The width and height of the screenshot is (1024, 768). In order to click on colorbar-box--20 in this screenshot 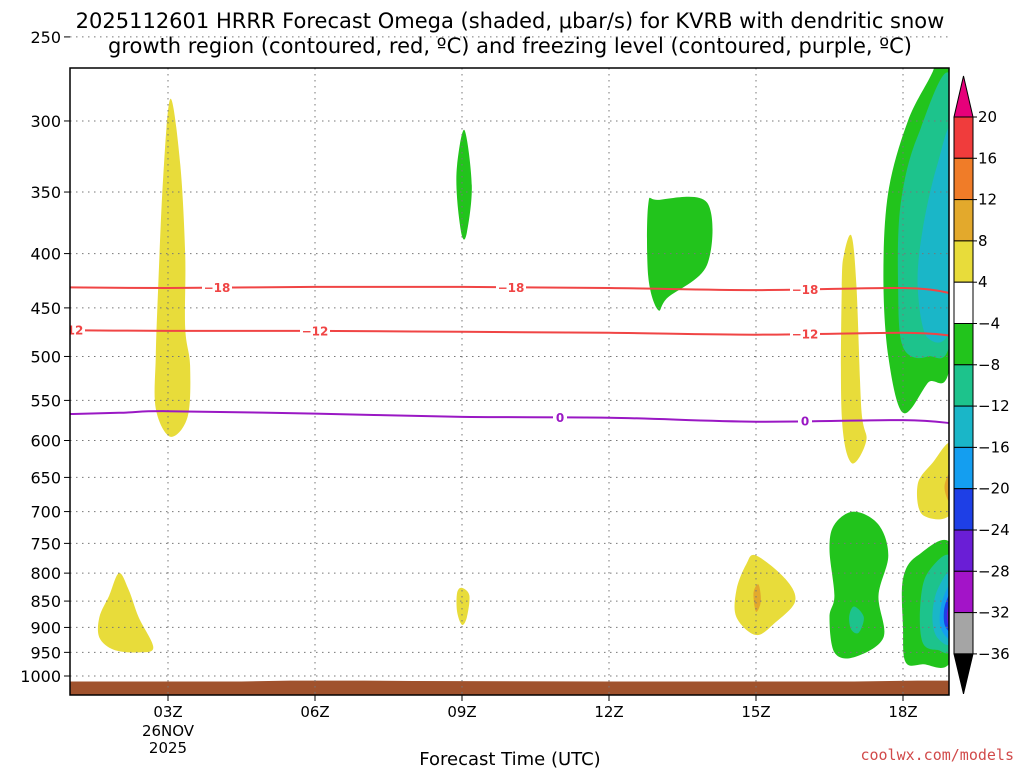, I will do `click(963, 509)`.